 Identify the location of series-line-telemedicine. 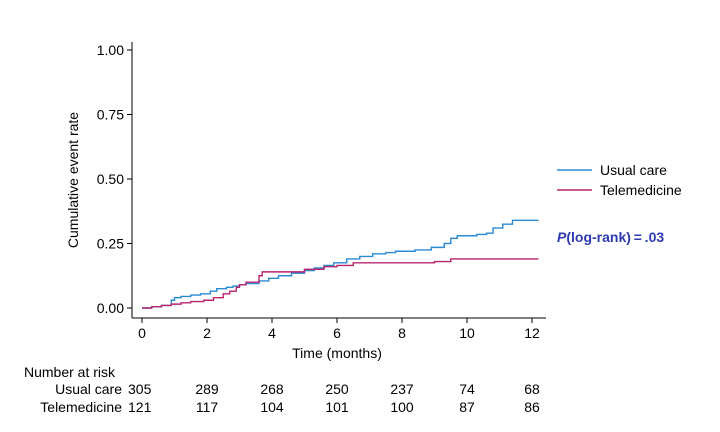
(340, 283).